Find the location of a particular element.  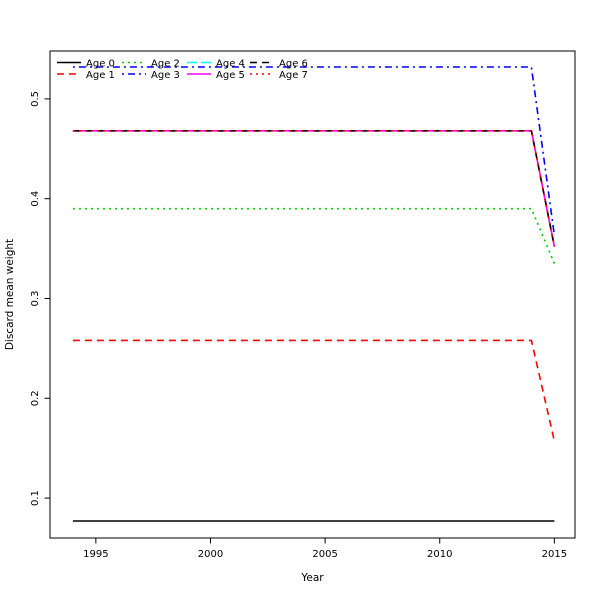

y-axis-tick-label: 0.3 is located at coordinates (35, 299).